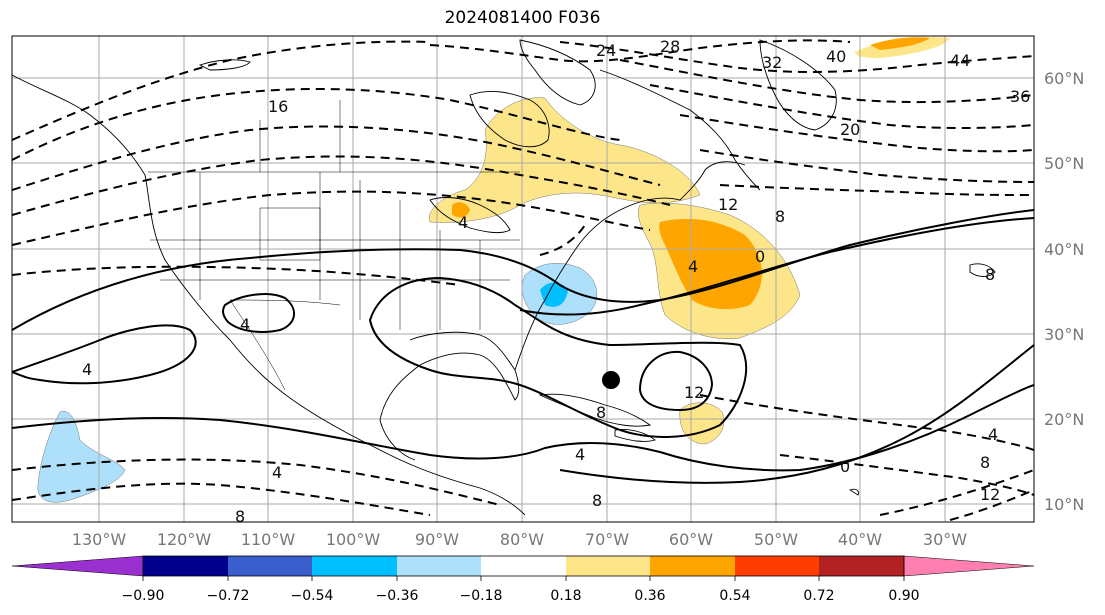  Describe the element at coordinates (224, 65) in the screenshot. I see `arctic-island` at that location.